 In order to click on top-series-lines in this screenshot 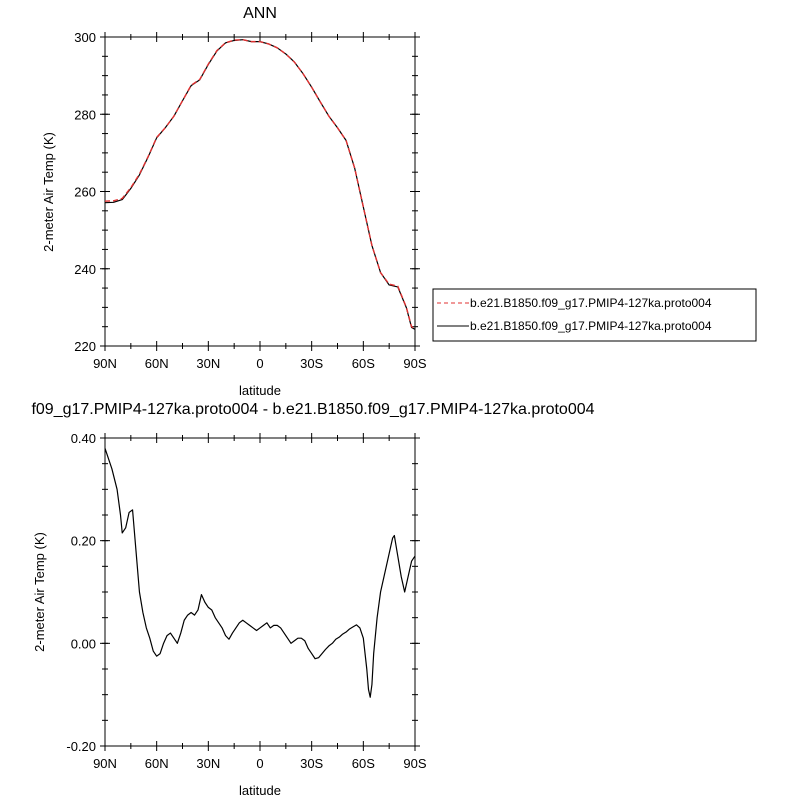, I will do `click(260, 184)`.